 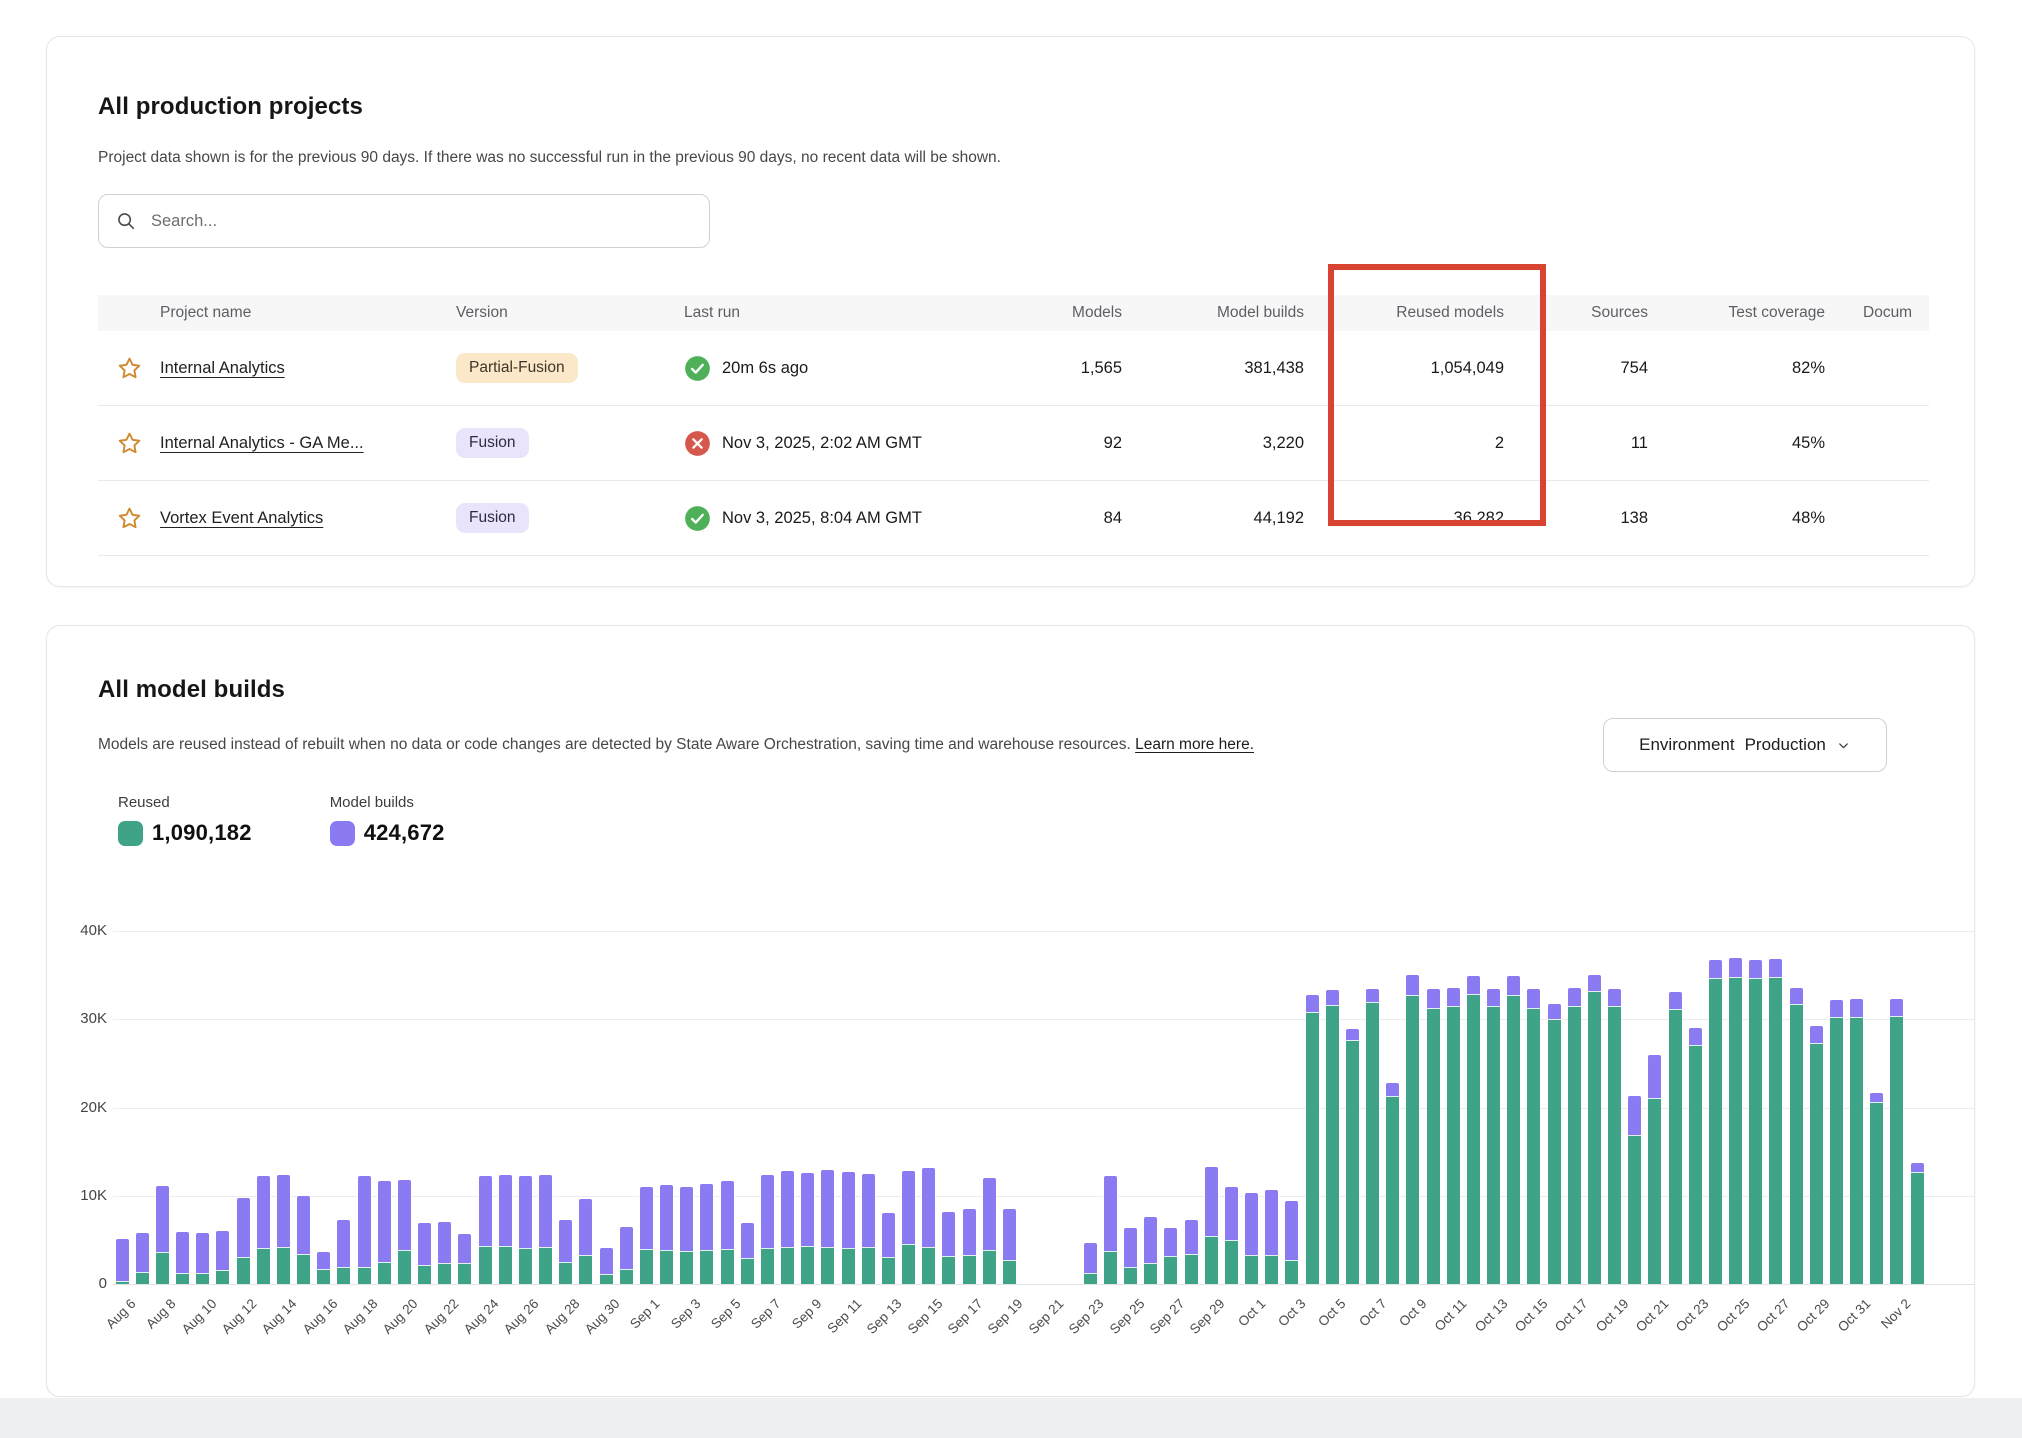 What do you see at coordinates (1372, 1313) in the screenshot?
I see `x-axis-label: Oct 7` at bounding box center [1372, 1313].